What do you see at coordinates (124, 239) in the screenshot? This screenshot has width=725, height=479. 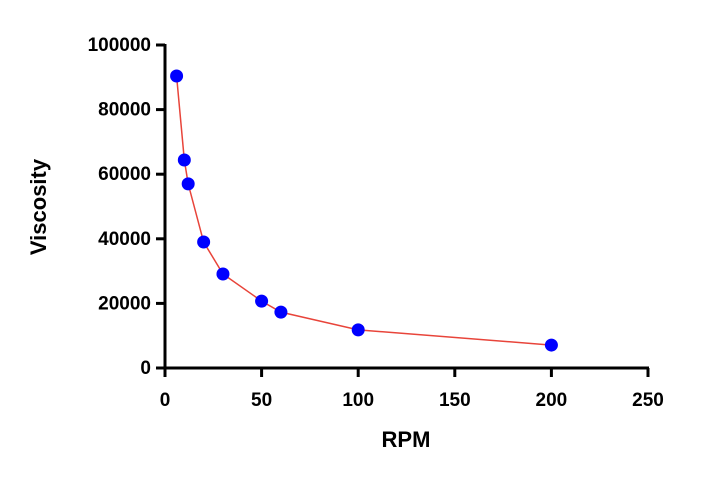 I see `y-tick-label: 40000` at bounding box center [124, 239].